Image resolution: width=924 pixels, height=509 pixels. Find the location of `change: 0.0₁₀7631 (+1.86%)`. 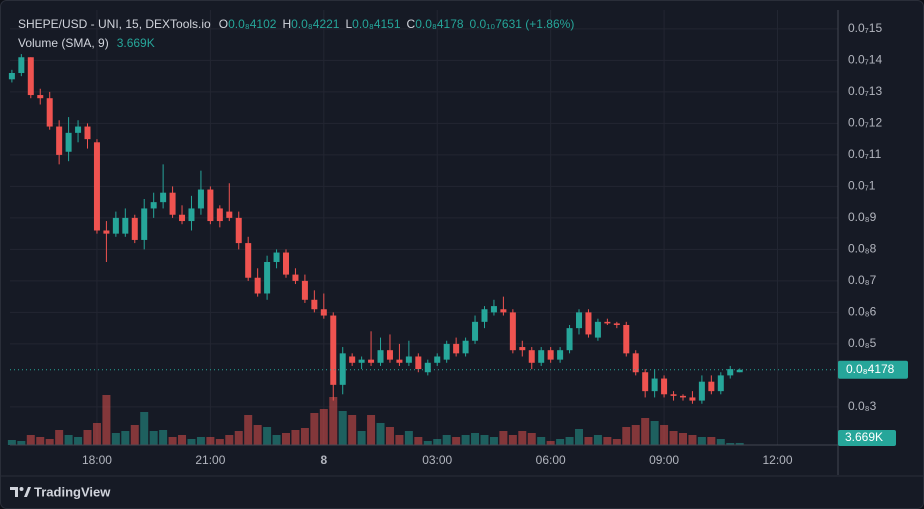

change: 0.0₁₀7631 (+1.86%) is located at coordinates (522, 24).